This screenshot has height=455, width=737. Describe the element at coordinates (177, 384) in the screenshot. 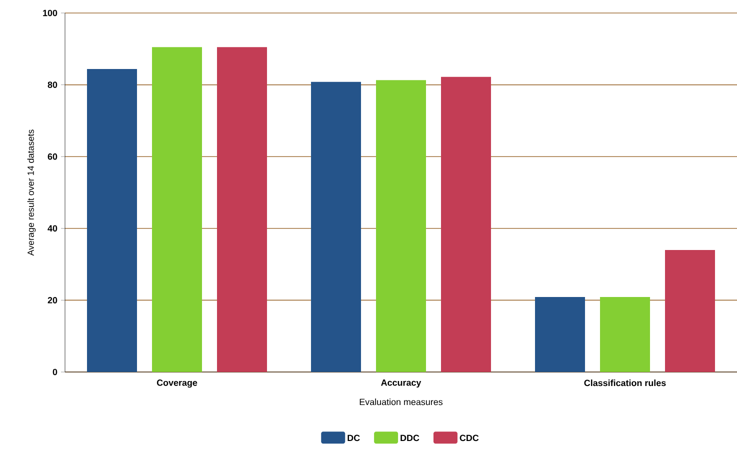

I see `x-tick-label: Coverage` at that location.